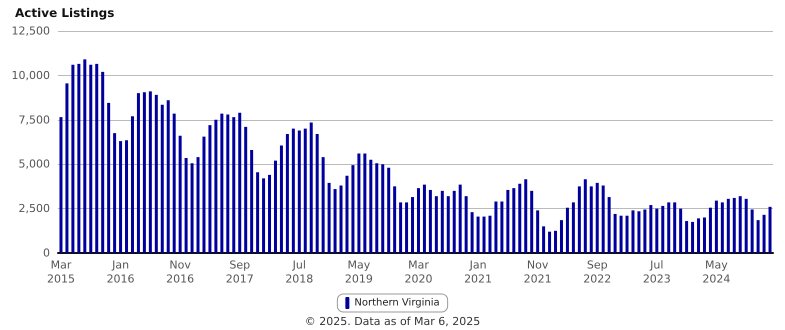 The image size is (785, 330). What do you see at coordinates (31, 31) in the screenshot?
I see `y-tick-label: 12,500` at bounding box center [31, 31].